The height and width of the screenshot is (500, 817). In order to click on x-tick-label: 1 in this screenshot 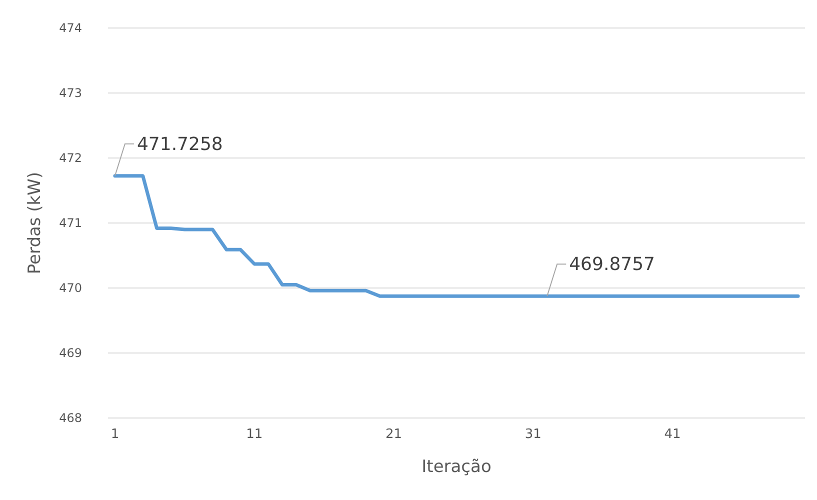, I will do `click(115, 434)`.